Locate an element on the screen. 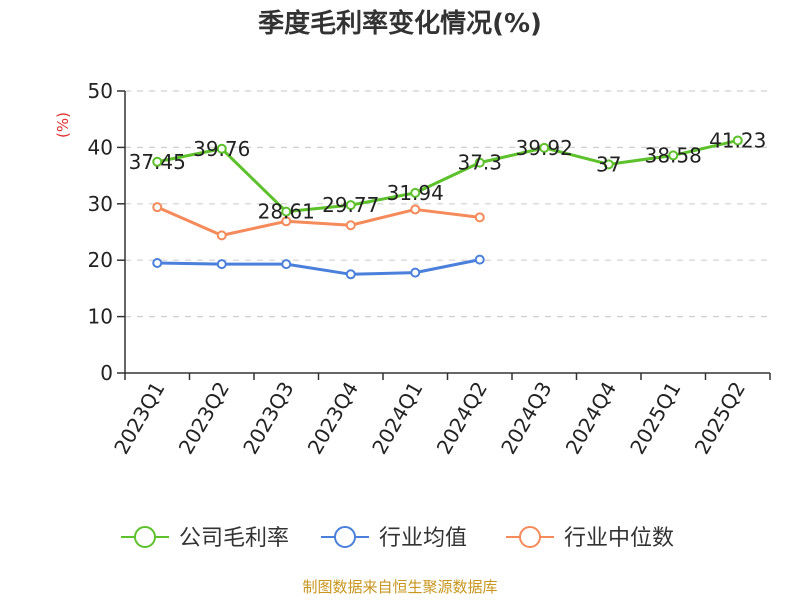  data-label: 29.77 is located at coordinates (350, 205).